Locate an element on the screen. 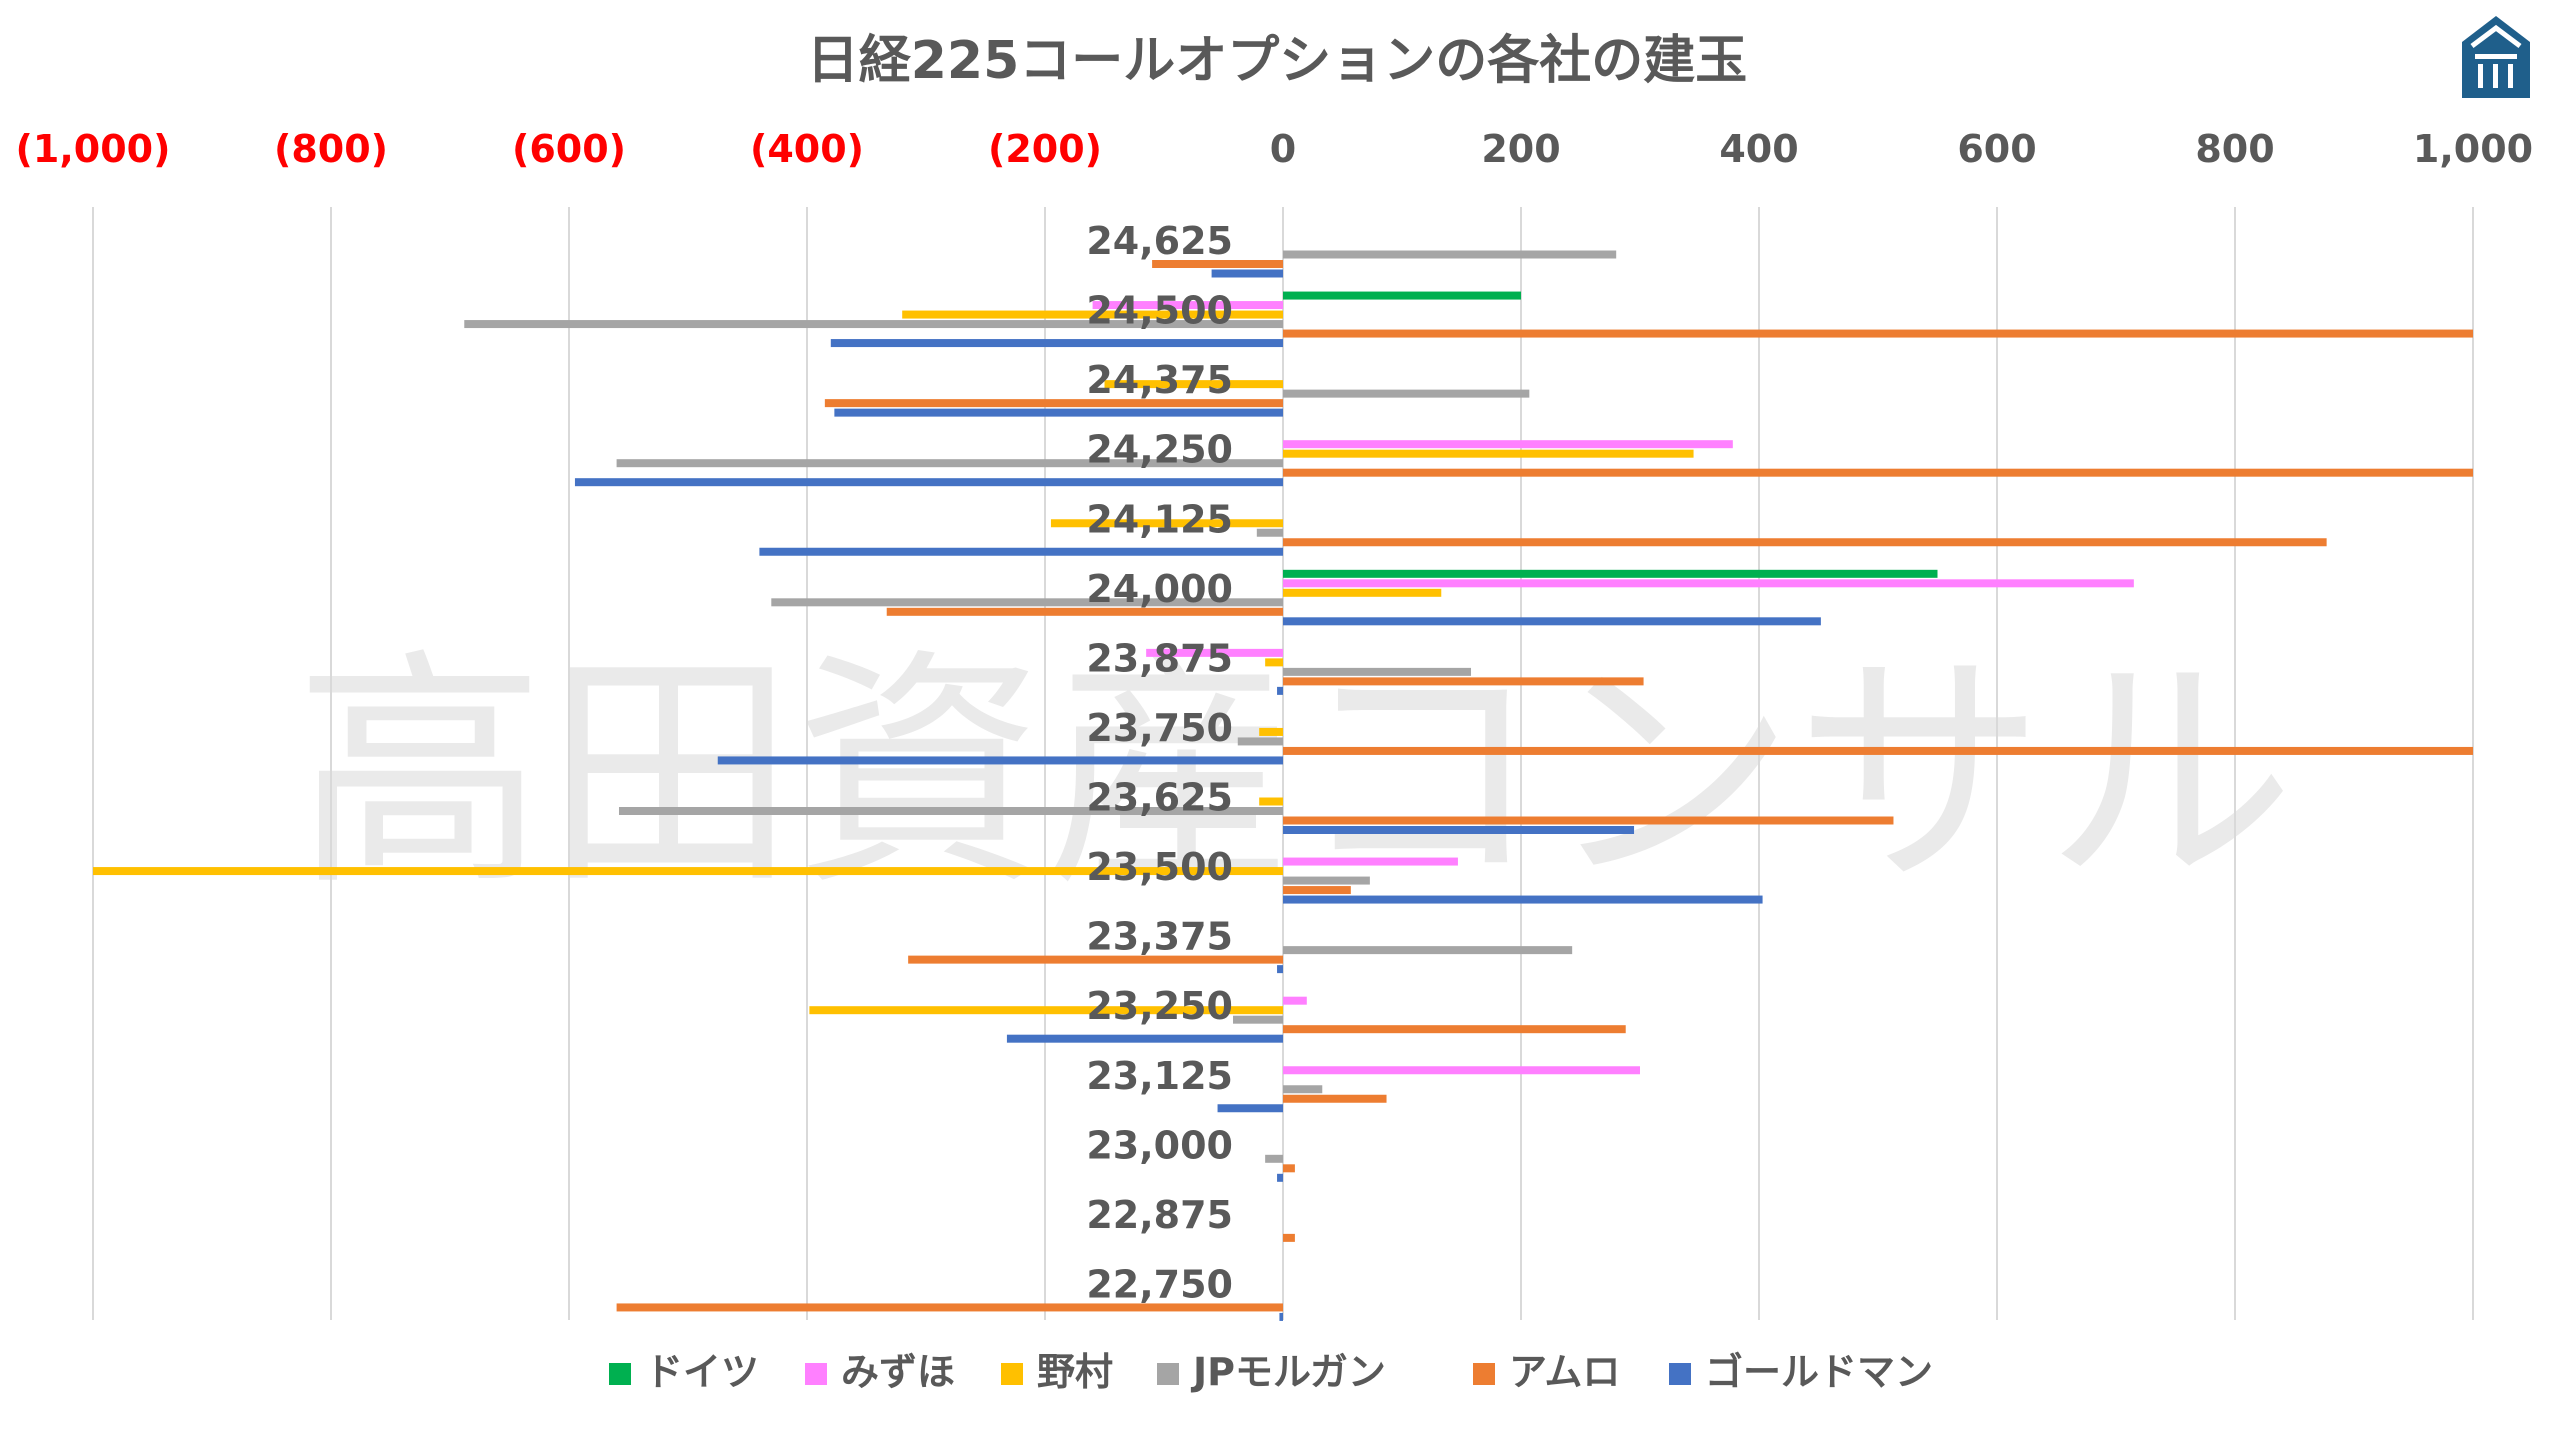 The width and height of the screenshot is (2554, 1434). legend-label: アムロ is located at coordinates (1564, 1372).